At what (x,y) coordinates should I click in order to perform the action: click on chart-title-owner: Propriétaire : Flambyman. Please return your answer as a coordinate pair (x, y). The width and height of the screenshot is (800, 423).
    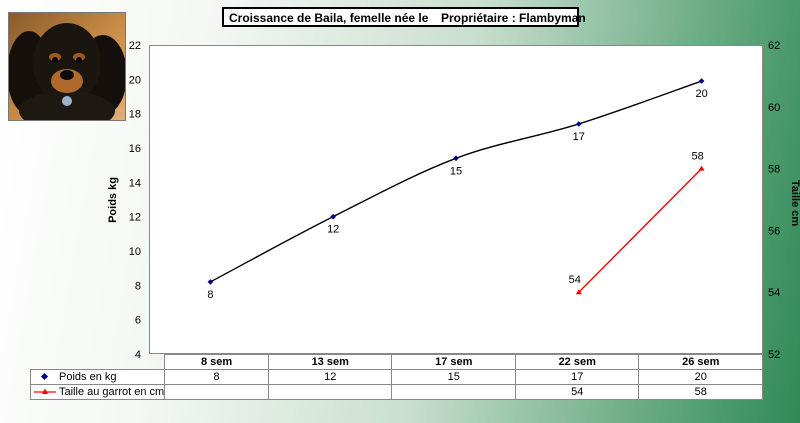
    Looking at the image, I should click on (513, 18).